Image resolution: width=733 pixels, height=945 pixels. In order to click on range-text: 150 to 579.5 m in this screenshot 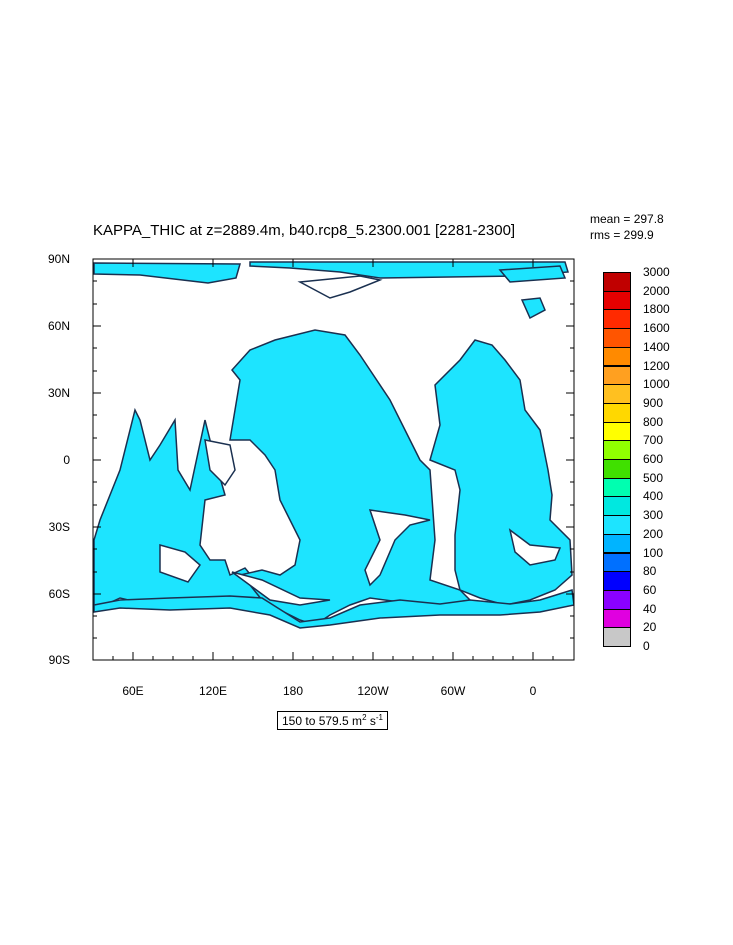, I will do `click(322, 721)`.